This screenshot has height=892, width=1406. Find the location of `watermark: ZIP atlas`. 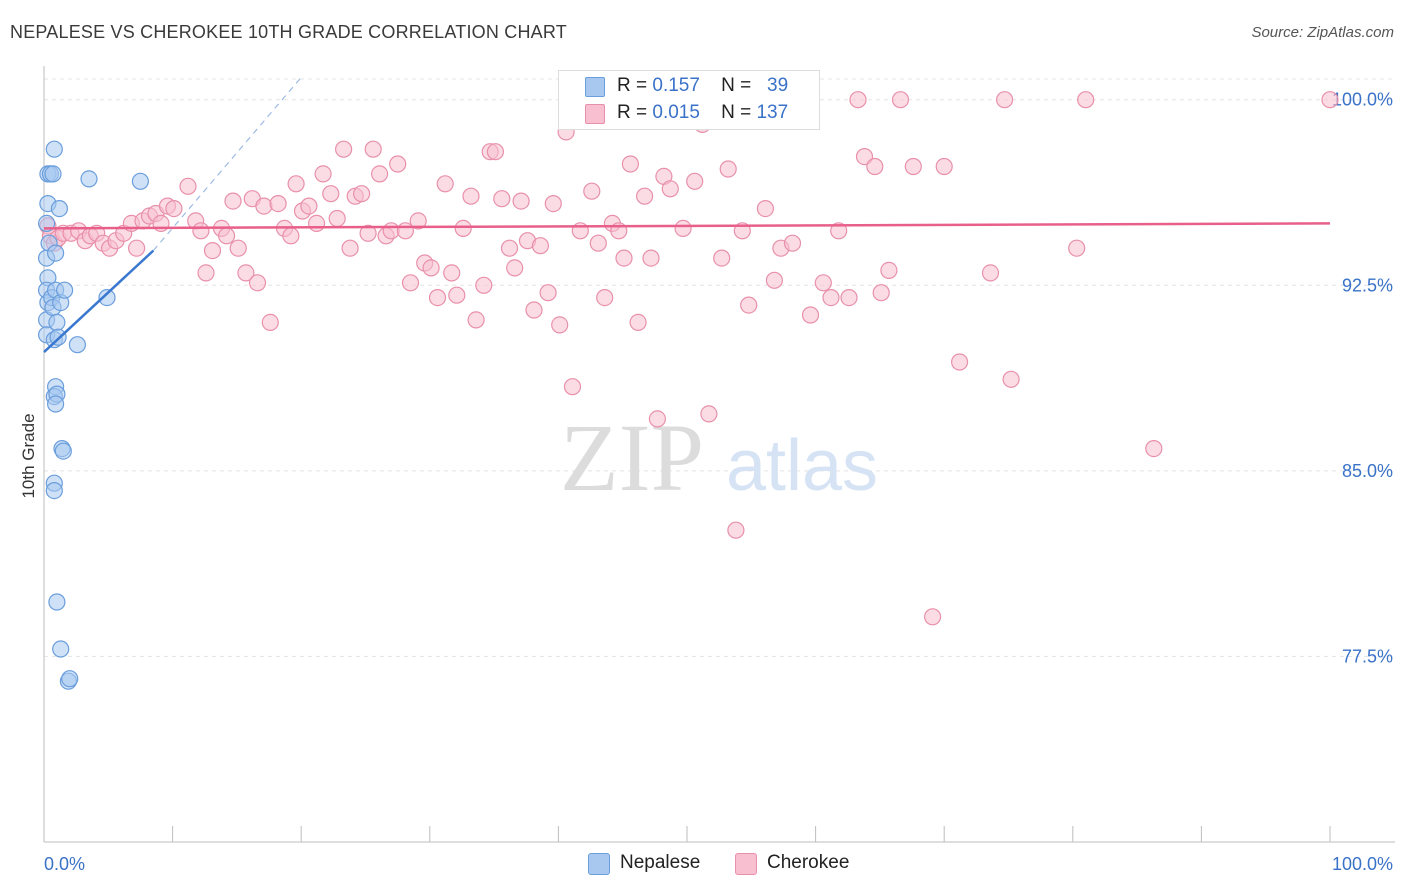

watermark: ZIP atlas is located at coordinates (719, 457).